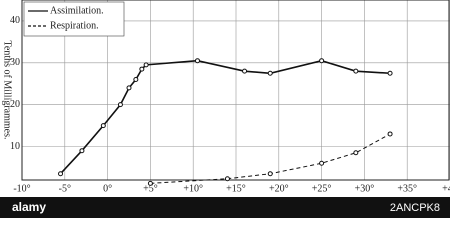  Describe the element at coordinates (407, 188) in the screenshot. I see `x-tick-label: +35°` at that location.